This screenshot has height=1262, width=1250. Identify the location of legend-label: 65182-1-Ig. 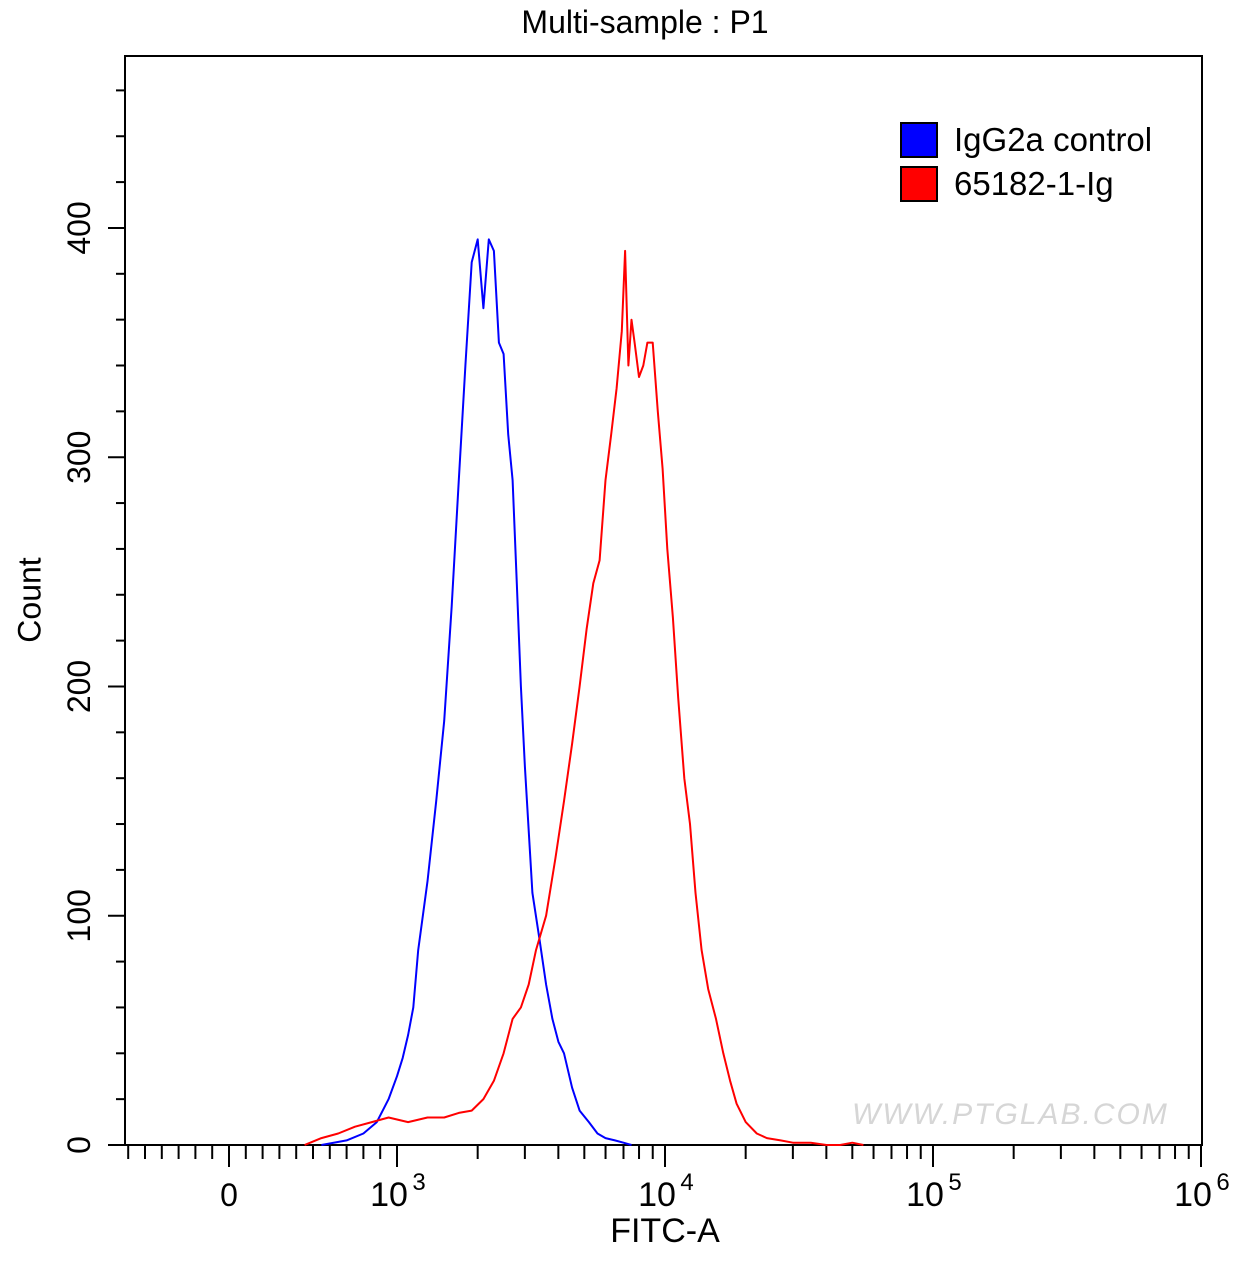
(1034, 183).